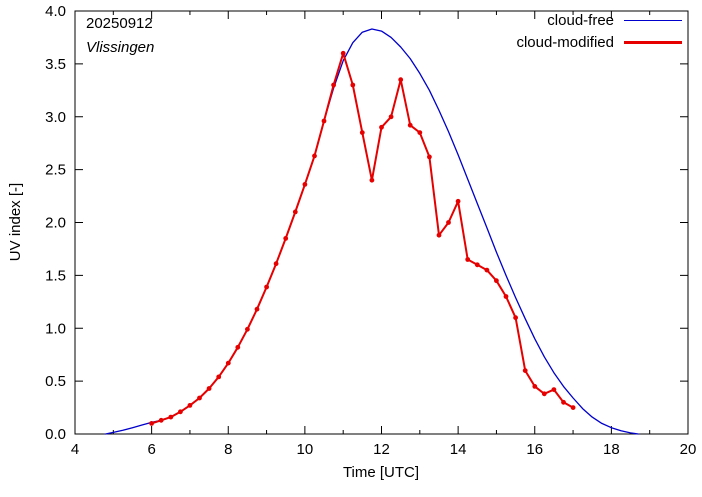 This screenshot has width=702, height=497. What do you see at coordinates (55, 275) in the screenshot?
I see `y-tick-label: 1.5` at bounding box center [55, 275].